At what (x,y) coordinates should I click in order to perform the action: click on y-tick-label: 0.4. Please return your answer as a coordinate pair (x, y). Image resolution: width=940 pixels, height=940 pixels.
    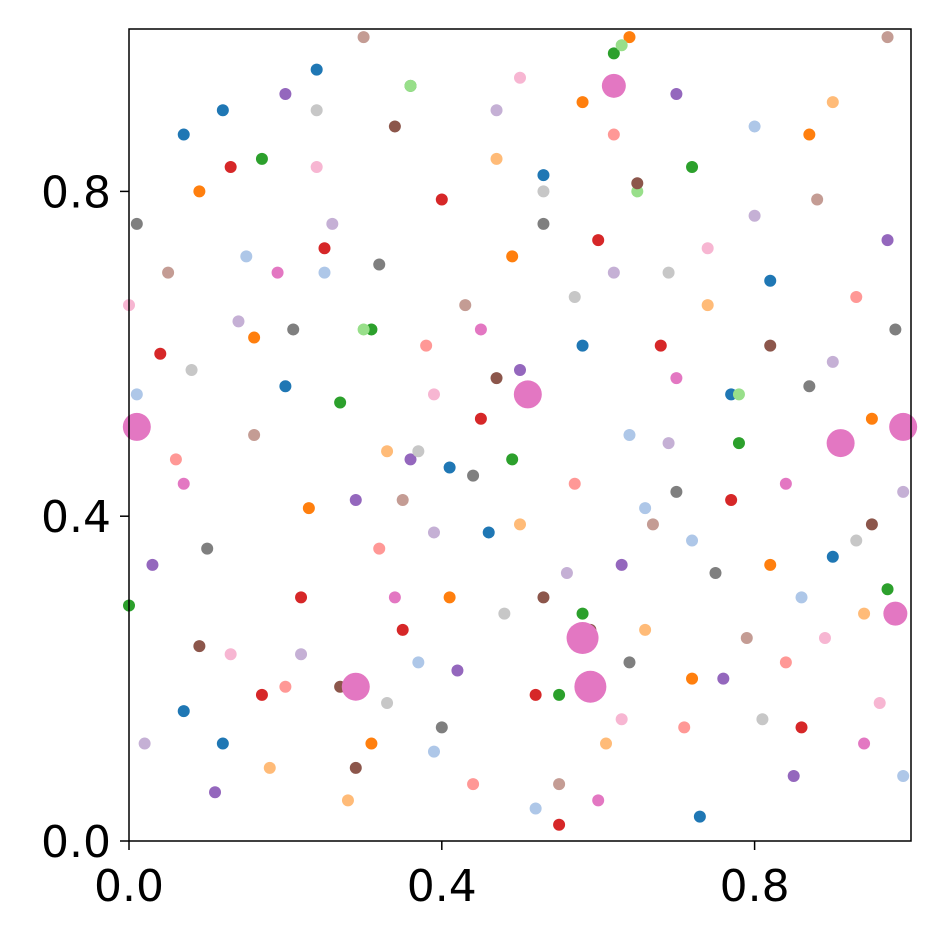
    Looking at the image, I should click on (76, 517).